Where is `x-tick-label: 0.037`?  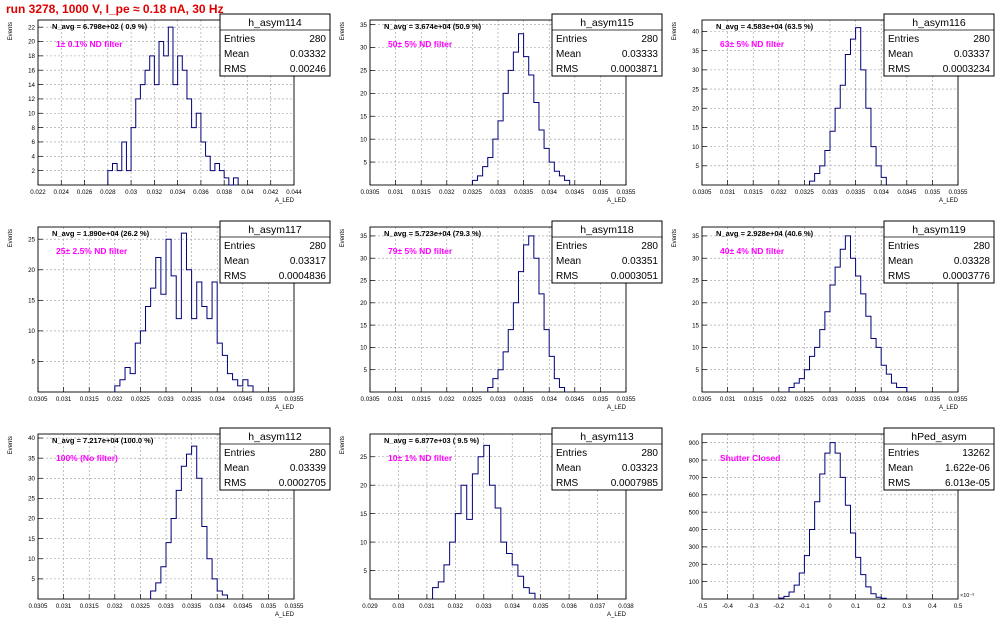 x-tick-label: 0.037 is located at coordinates (598, 606).